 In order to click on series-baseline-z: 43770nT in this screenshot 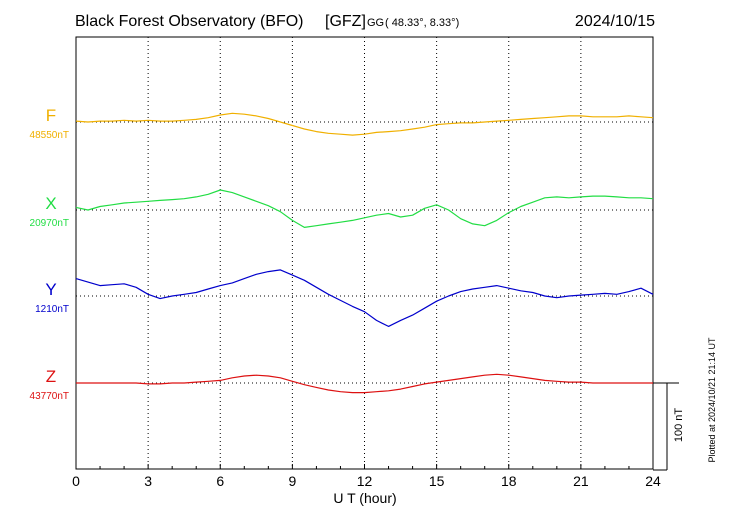, I will do `click(49, 396)`.